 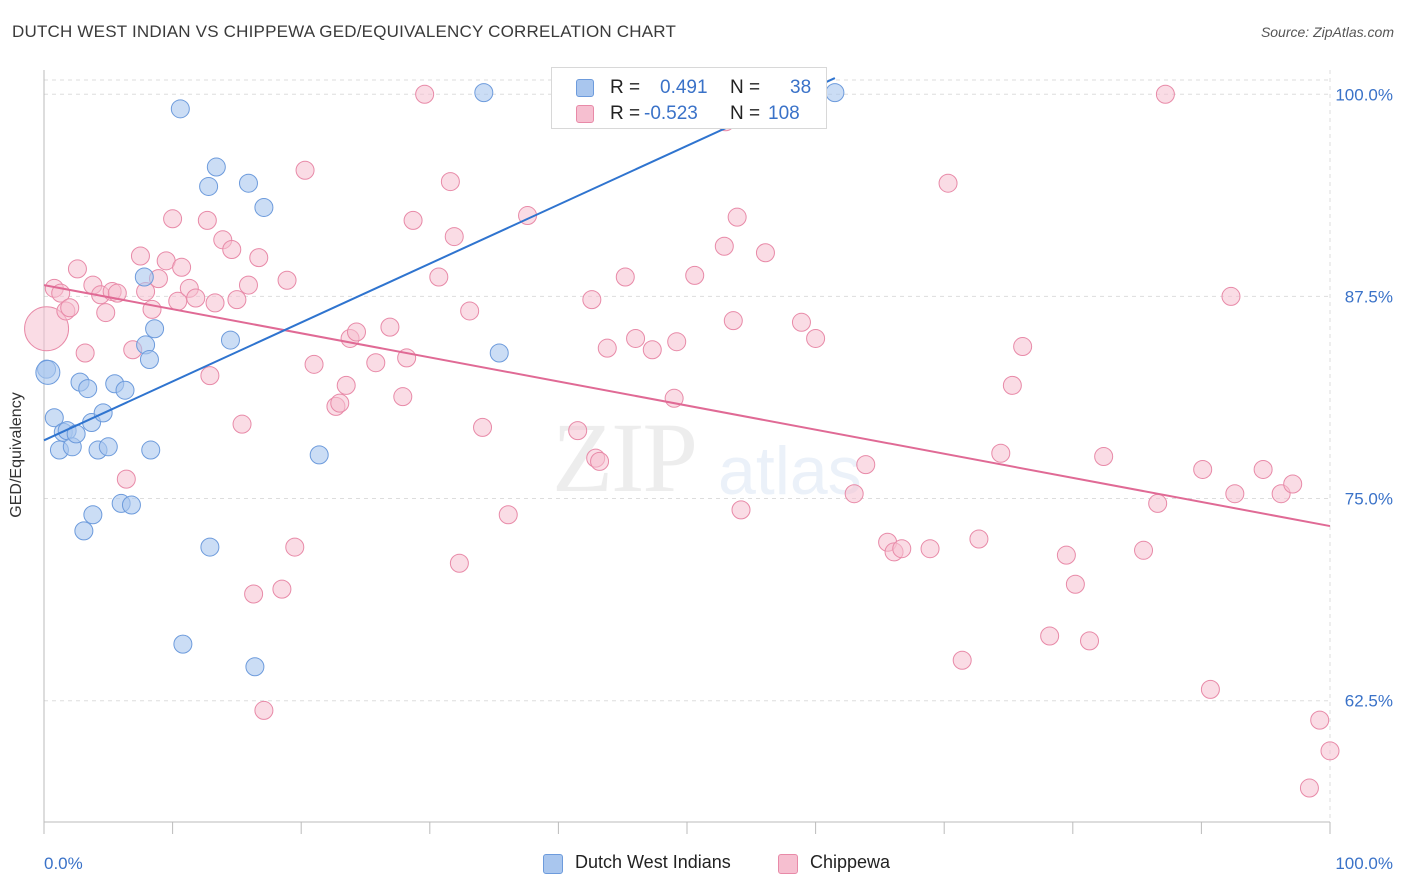 What do you see at coordinates (671, 113) in the screenshot?
I see `legend-r-value: -0.523` at bounding box center [671, 113].